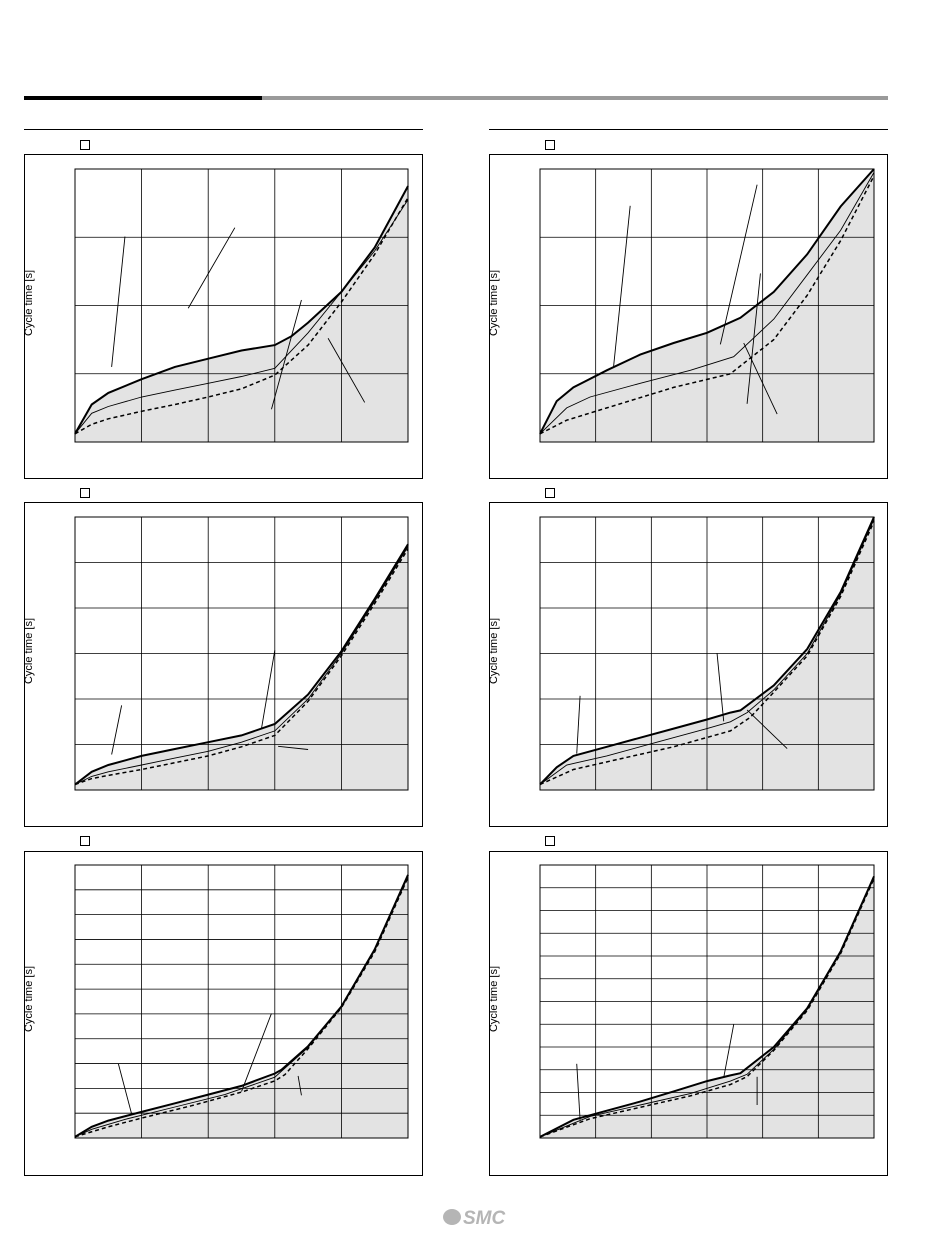  I want to click on column-rule-left, so click(223, 129).